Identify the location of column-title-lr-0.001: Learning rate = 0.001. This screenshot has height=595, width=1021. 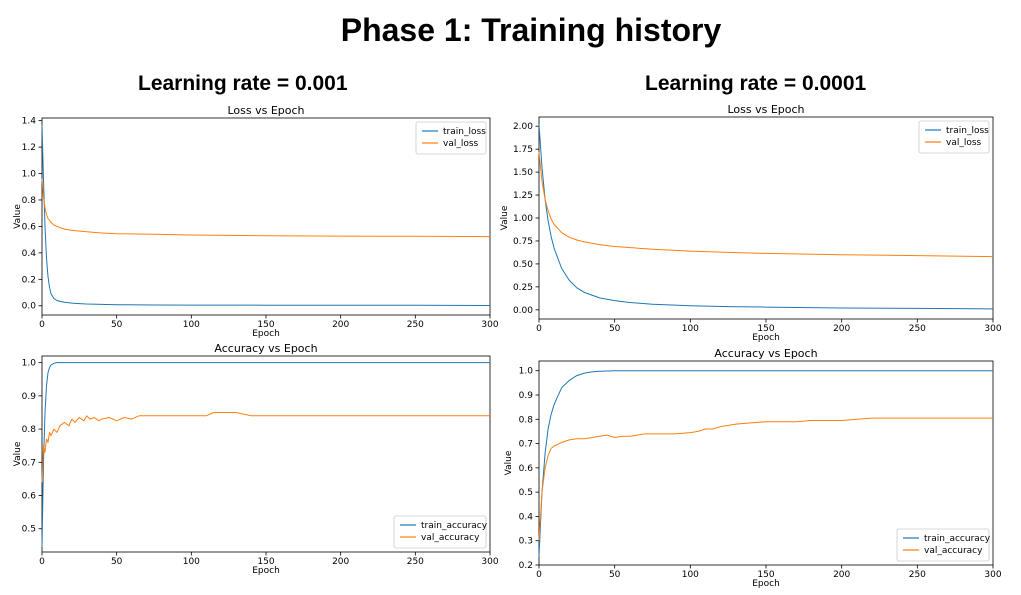
(243, 83).